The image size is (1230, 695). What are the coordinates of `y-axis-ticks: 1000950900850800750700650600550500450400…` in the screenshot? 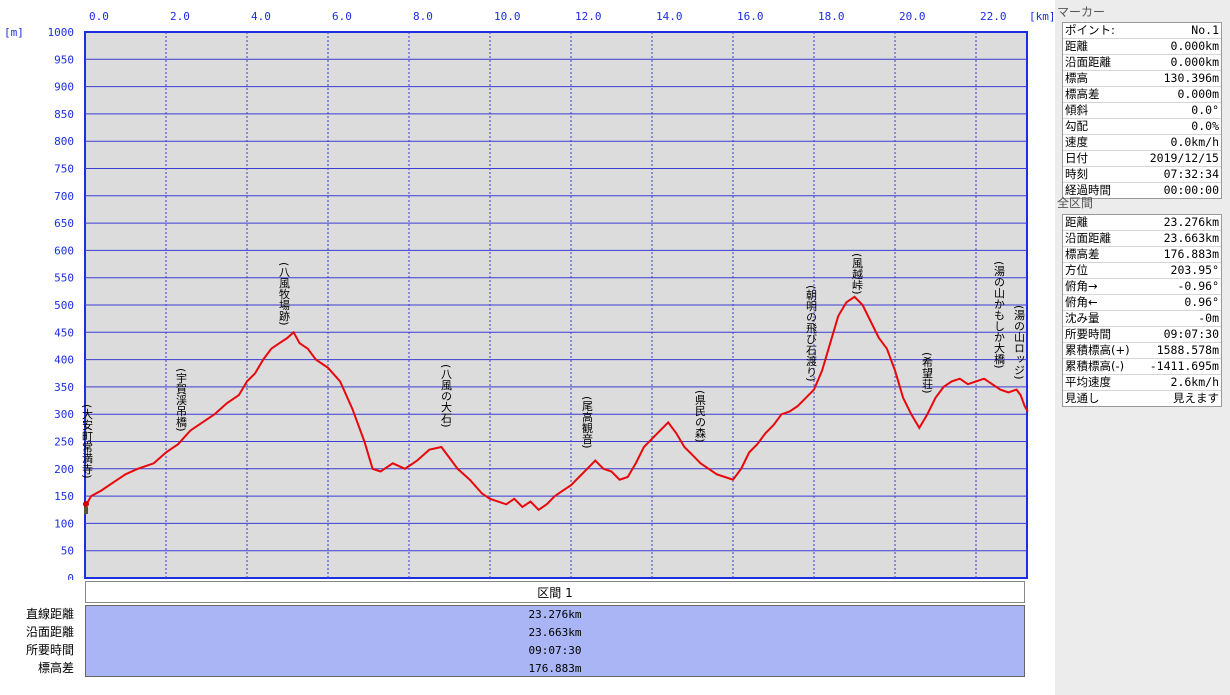 It's located at (61, 303).